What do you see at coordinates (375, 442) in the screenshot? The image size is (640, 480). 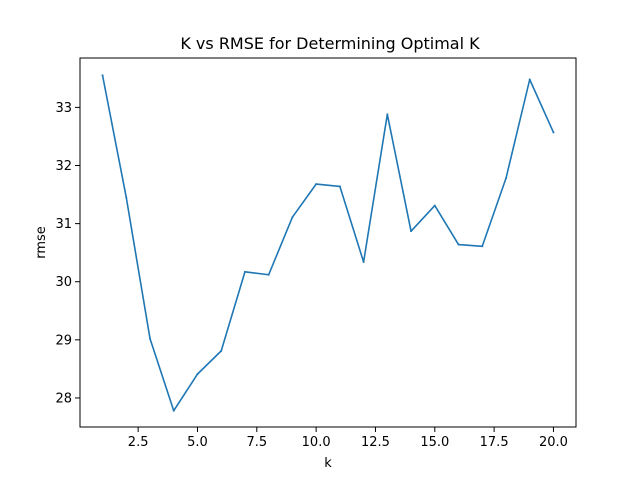 I see `x-tick-label: 12.5` at bounding box center [375, 442].